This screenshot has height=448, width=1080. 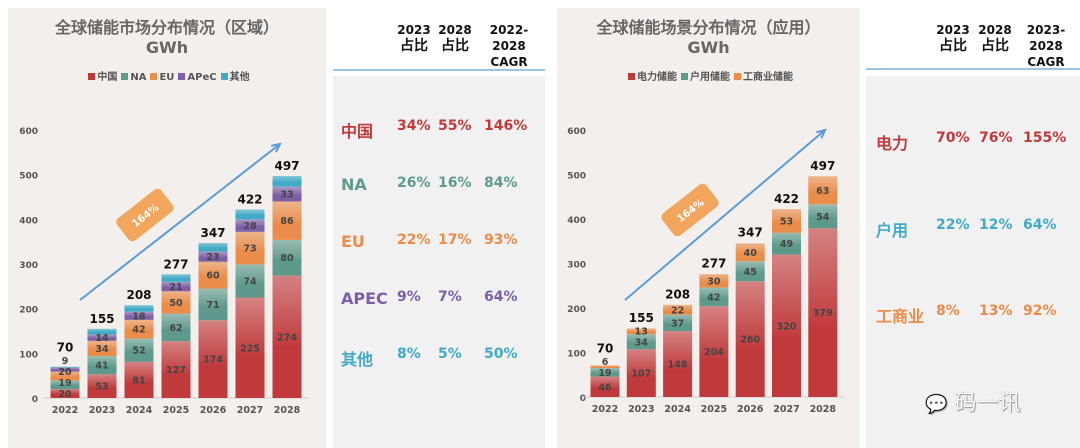 What do you see at coordinates (641, 331) in the screenshot?
I see `data-label: 13` at bounding box center [641, 331].